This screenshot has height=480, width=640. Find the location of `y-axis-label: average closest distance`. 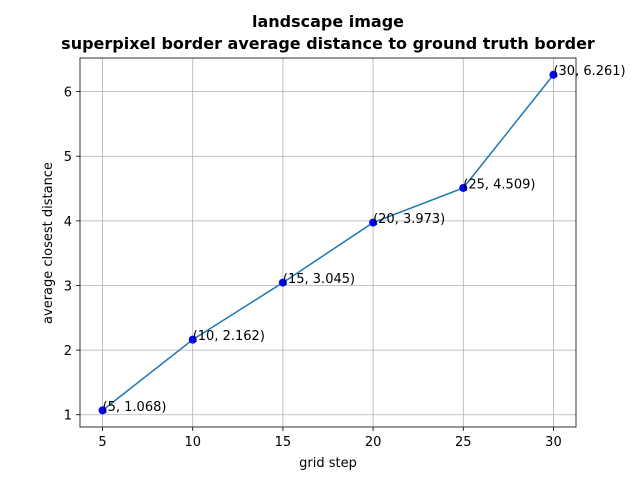

y-axis-label: average closest distance is located at coordinates (48, 243).